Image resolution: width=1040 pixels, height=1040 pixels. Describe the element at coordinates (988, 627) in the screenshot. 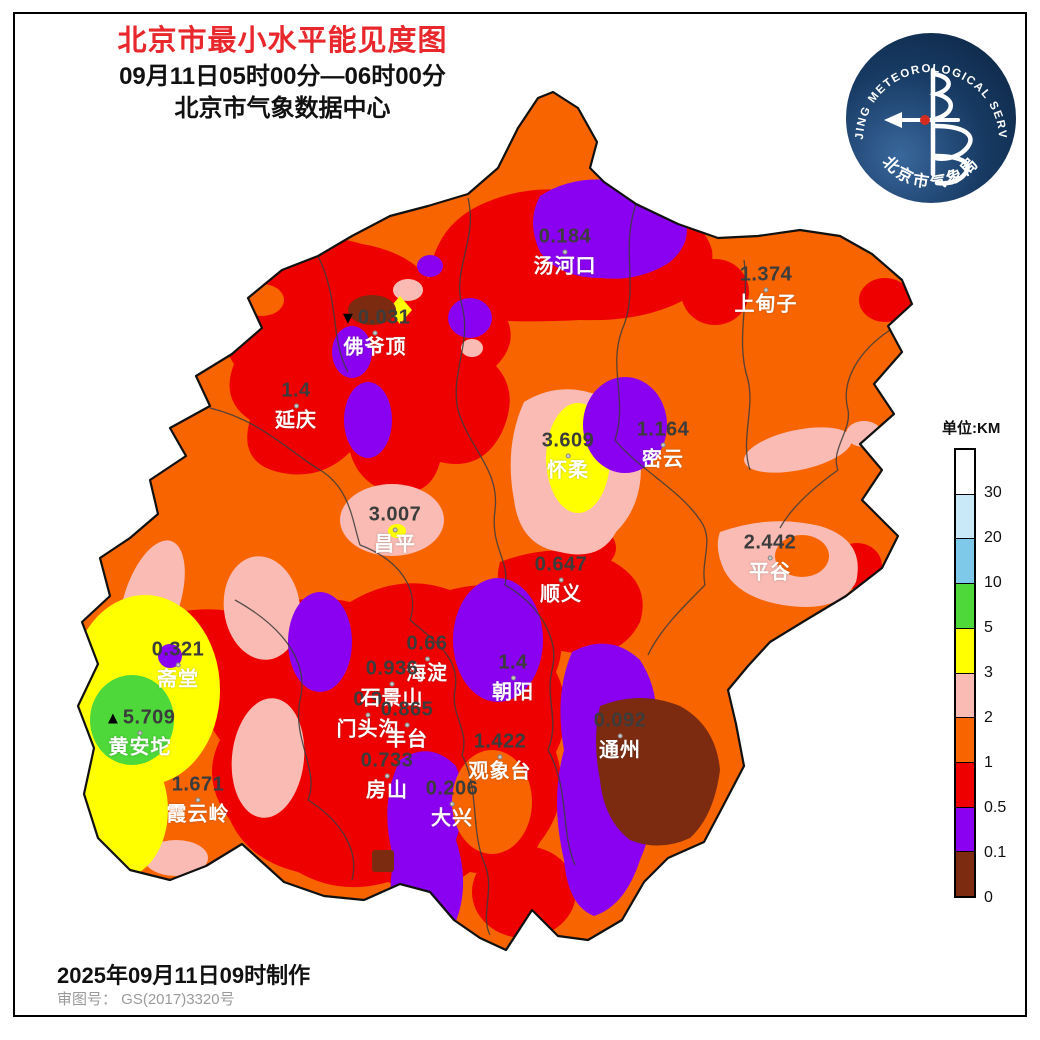

I see `legend-tick-label: 5` at that location.